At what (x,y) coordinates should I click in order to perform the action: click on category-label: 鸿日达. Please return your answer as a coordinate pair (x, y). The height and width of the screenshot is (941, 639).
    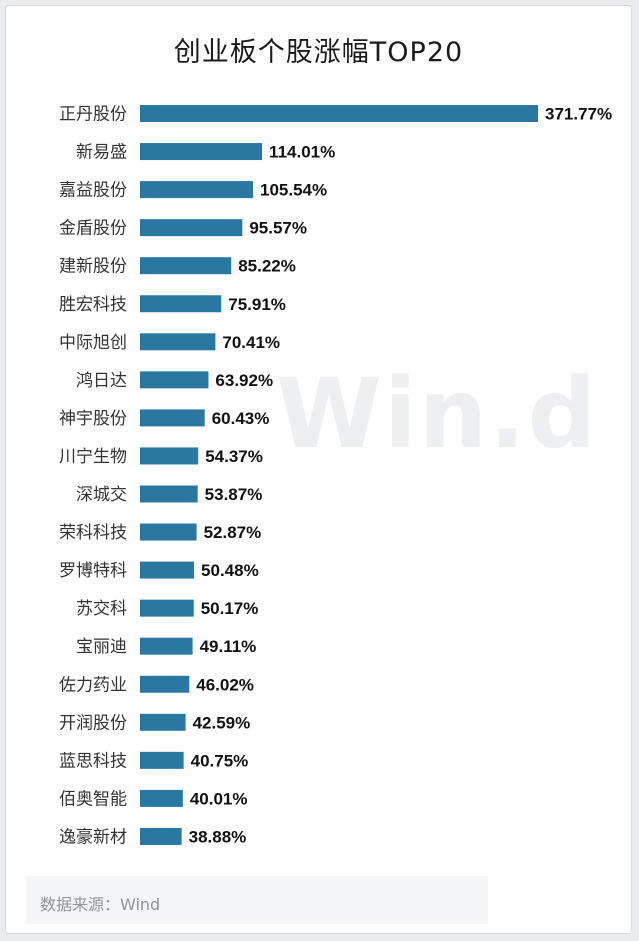
    Looking at the image, I should click on (101, 381).